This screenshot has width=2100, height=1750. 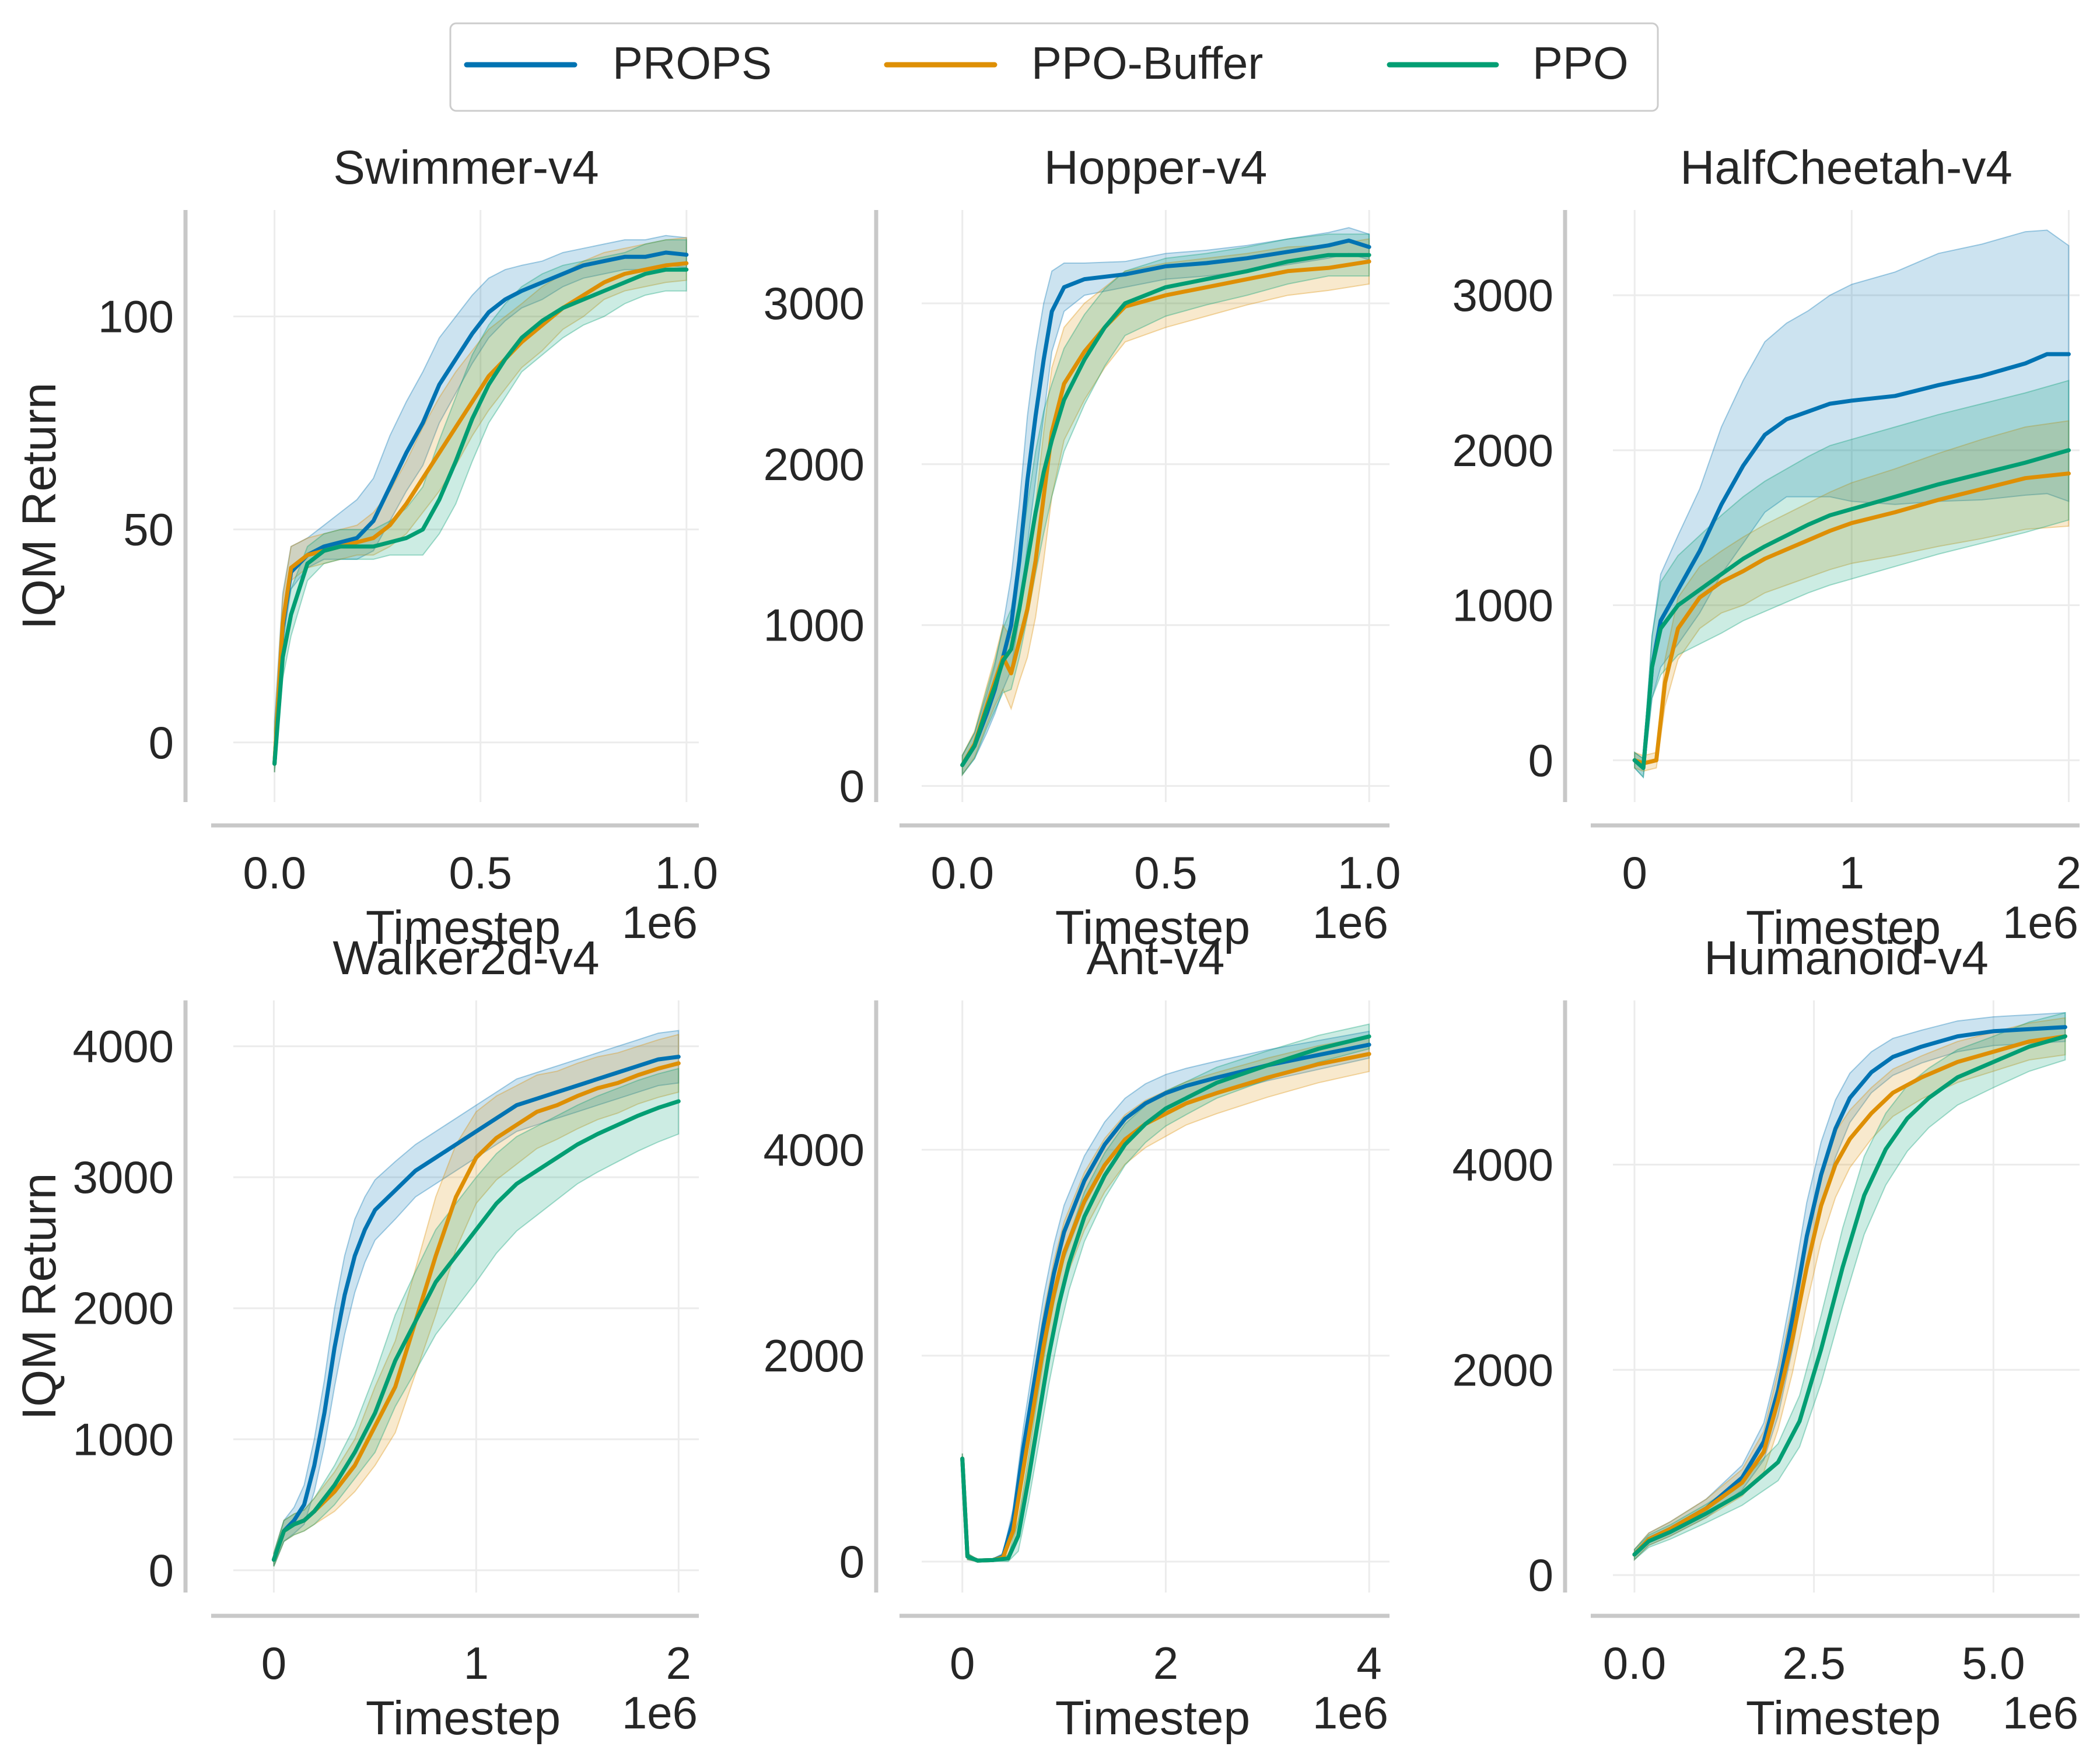 What do you see at coordinates (1993, 1663) in the screenshot?
I see `x-tick-label: 5.0` at bounding box center [1993, 1663].